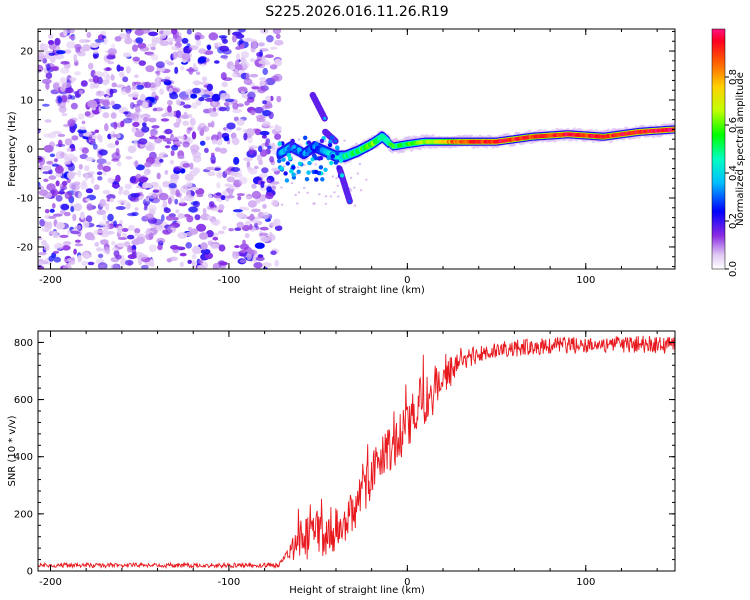 Image resolution: width=750 pixels, height=600 pixels. Describe the element at coordinates (325, 118) in the screenshot. I see `spectrogram-streak` at that location.